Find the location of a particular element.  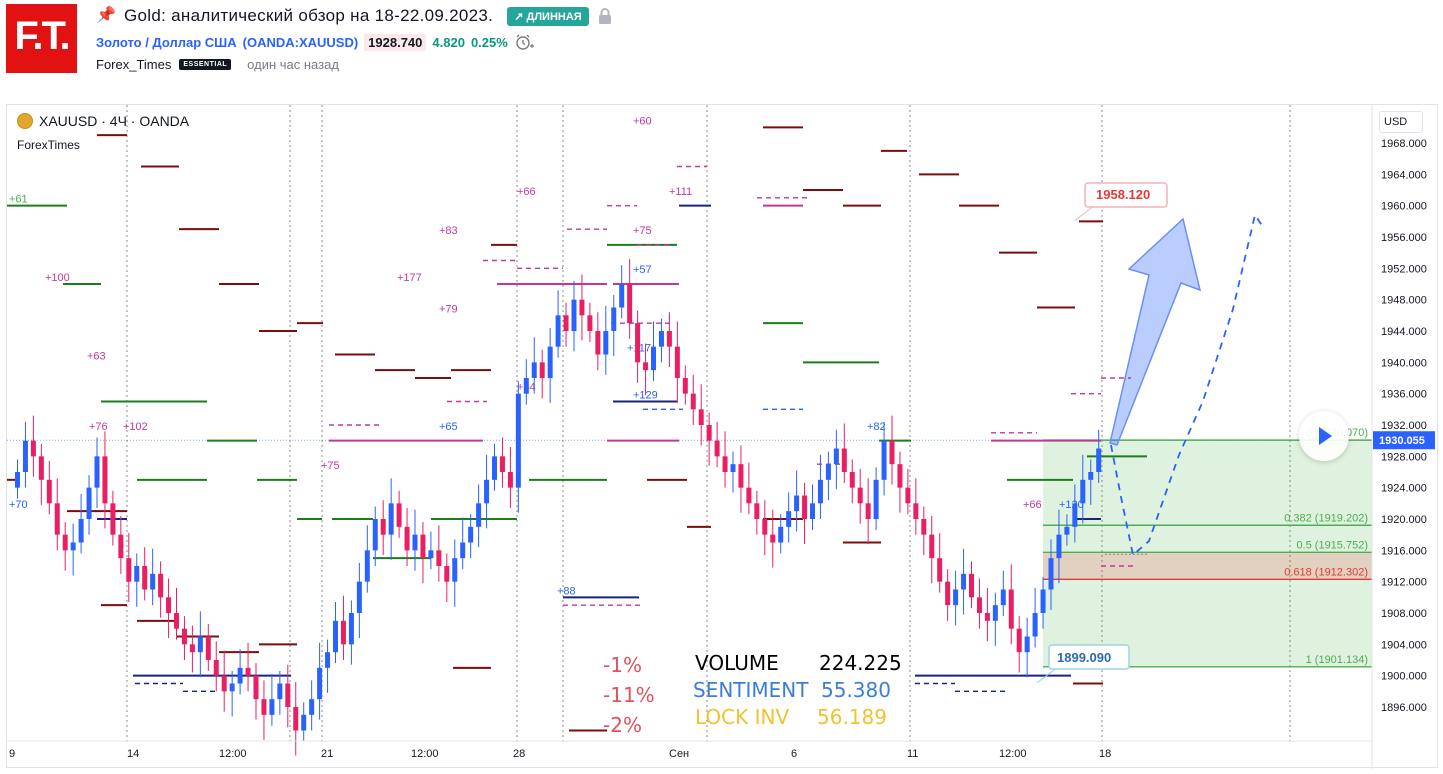

forex-times-logo: F.T. is located at coordinates (41, 38).